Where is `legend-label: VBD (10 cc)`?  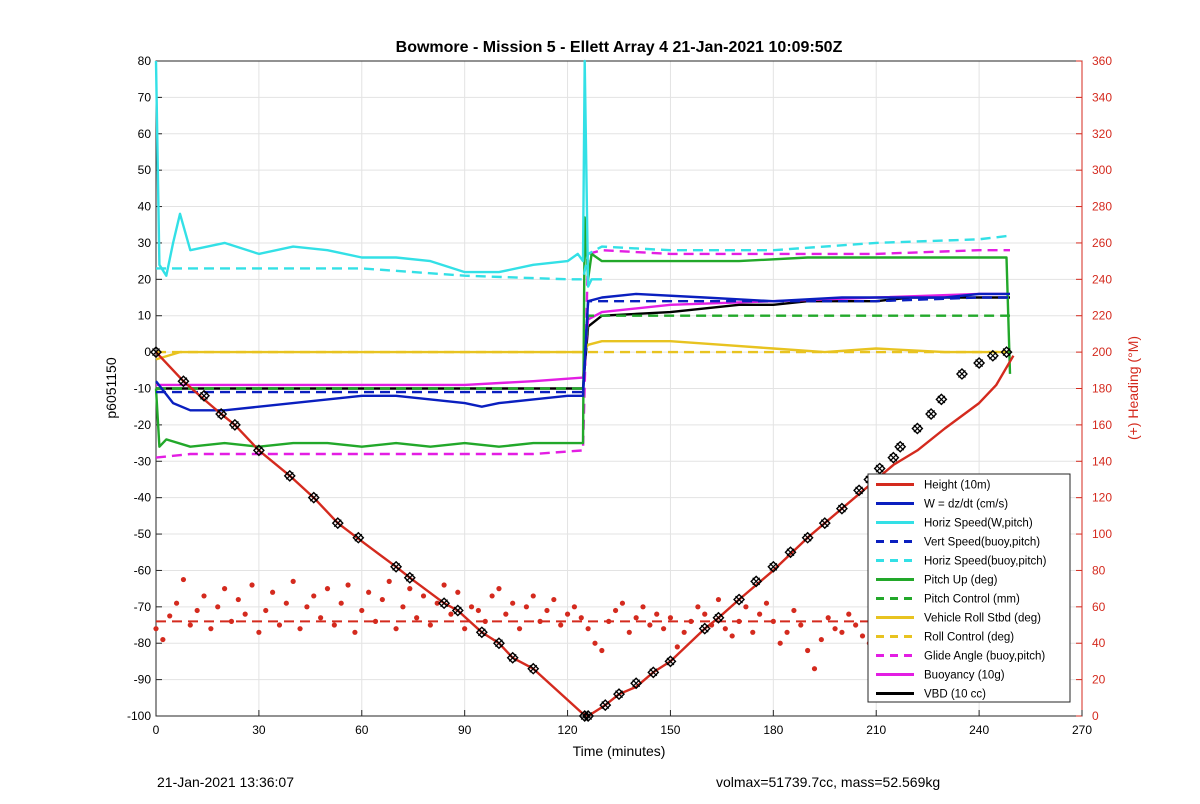
legend-label: VBD (10 cc) is located at coordinates (955, 695).